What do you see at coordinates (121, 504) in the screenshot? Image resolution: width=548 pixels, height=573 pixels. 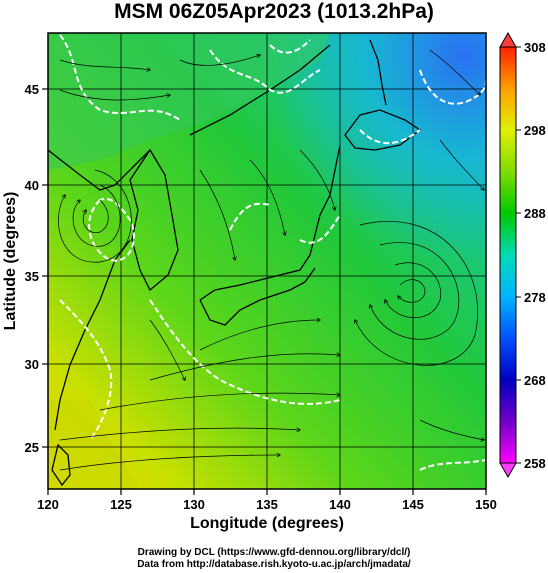 I see `x-tick-label: 125` at bounding box center [121, 504].